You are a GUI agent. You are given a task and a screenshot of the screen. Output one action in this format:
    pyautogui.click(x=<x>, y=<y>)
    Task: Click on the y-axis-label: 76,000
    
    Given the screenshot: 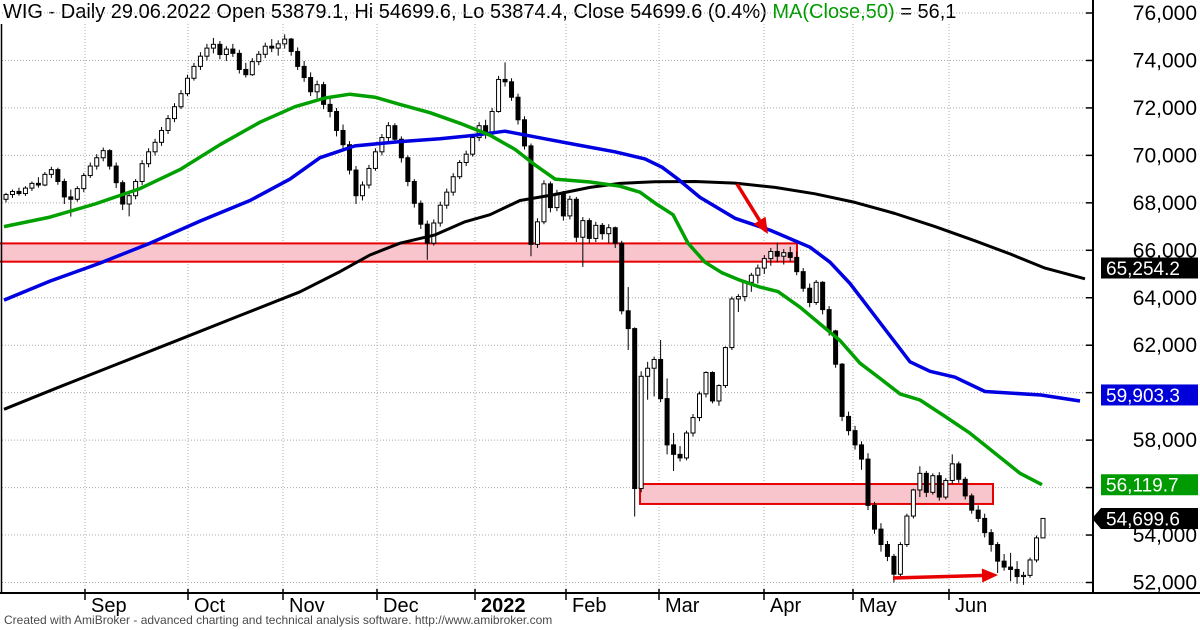 What is the action you would take?
    pyautogui.click(x=1165, y=13)
    